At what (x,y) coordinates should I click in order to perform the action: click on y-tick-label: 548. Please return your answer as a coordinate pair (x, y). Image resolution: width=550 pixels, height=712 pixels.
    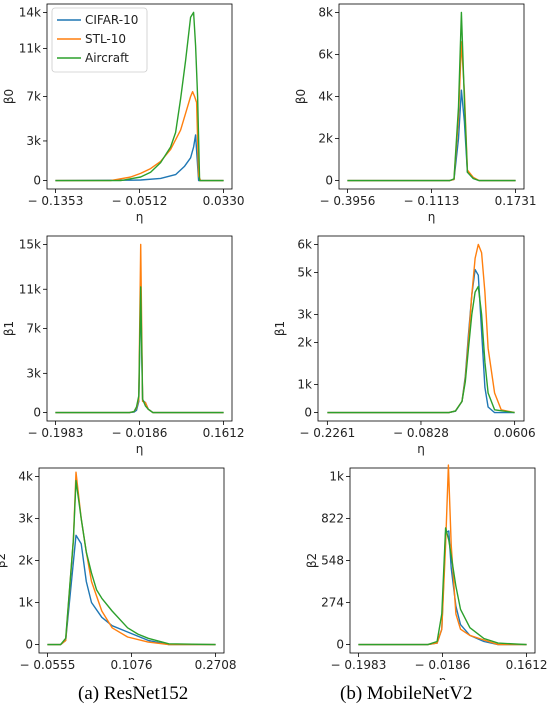
    Looking at the image, I should click on (332, 561).